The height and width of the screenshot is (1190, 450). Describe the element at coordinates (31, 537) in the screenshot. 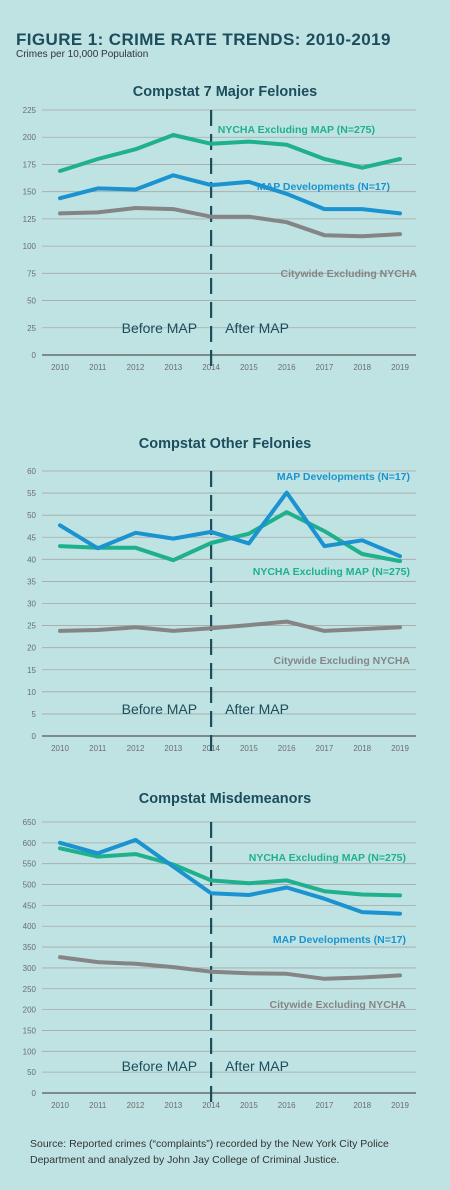

I see `y-tick-label: 45` at that location.